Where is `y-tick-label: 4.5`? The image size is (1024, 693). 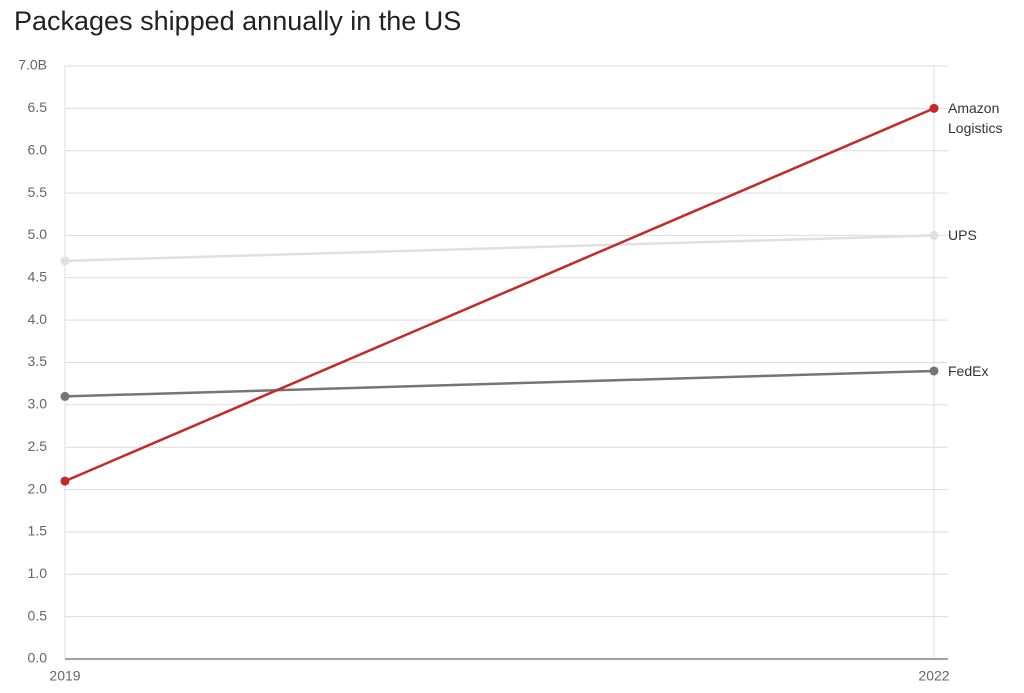 y-tick-label: 4.5 is located at coordinates (38, 276).